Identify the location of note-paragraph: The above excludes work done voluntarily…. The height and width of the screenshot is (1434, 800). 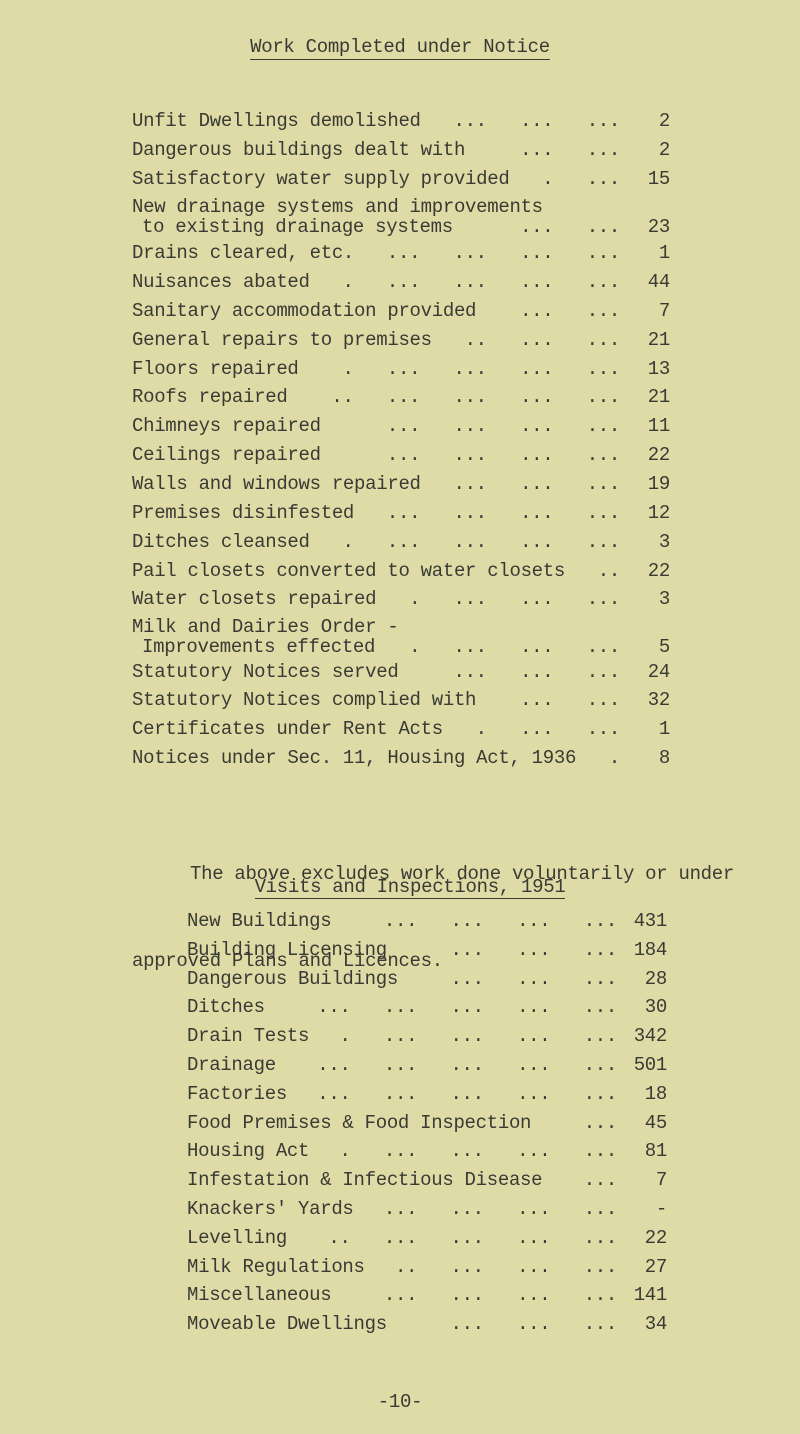
(462, 903).